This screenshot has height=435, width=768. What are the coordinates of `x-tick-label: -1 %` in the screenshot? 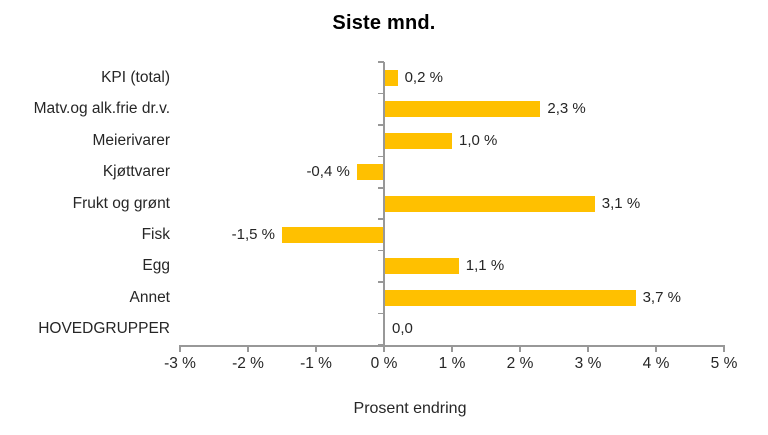 It's located at (316, 363).